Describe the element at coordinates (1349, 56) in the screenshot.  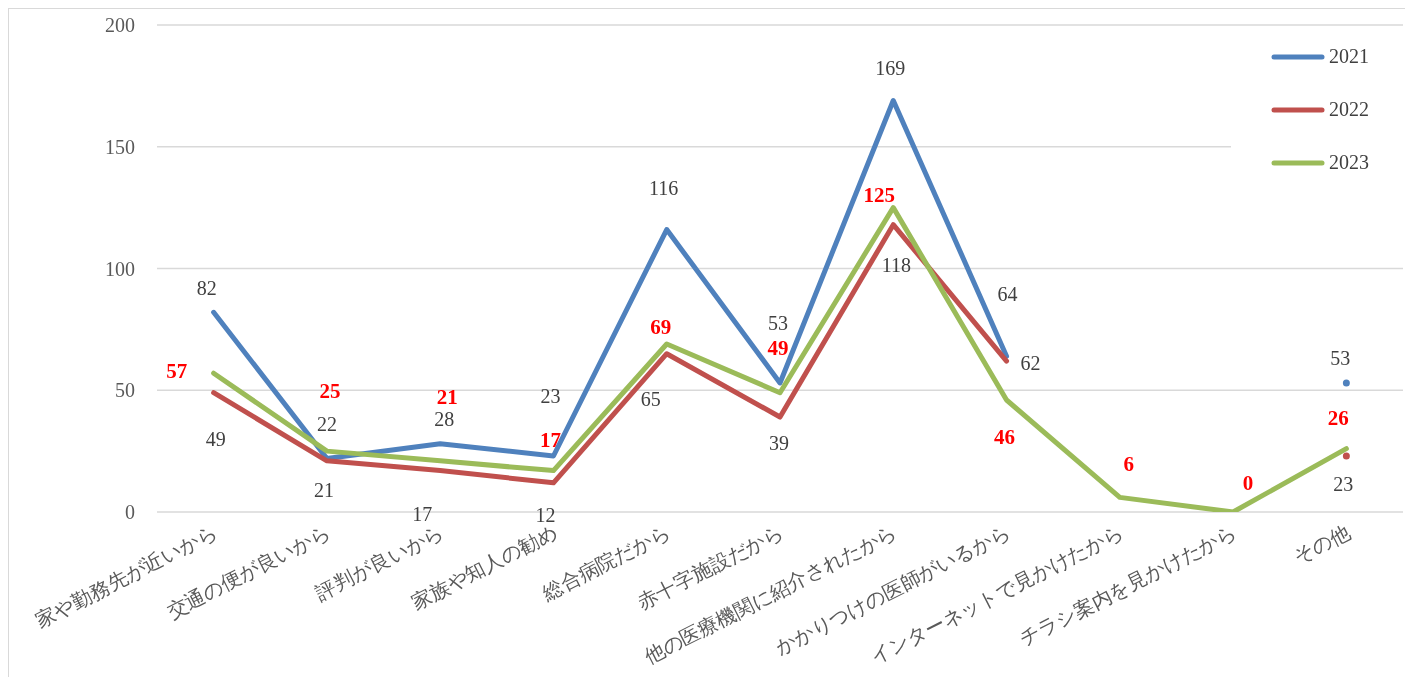
I see `legend-label: 2021` at that location.